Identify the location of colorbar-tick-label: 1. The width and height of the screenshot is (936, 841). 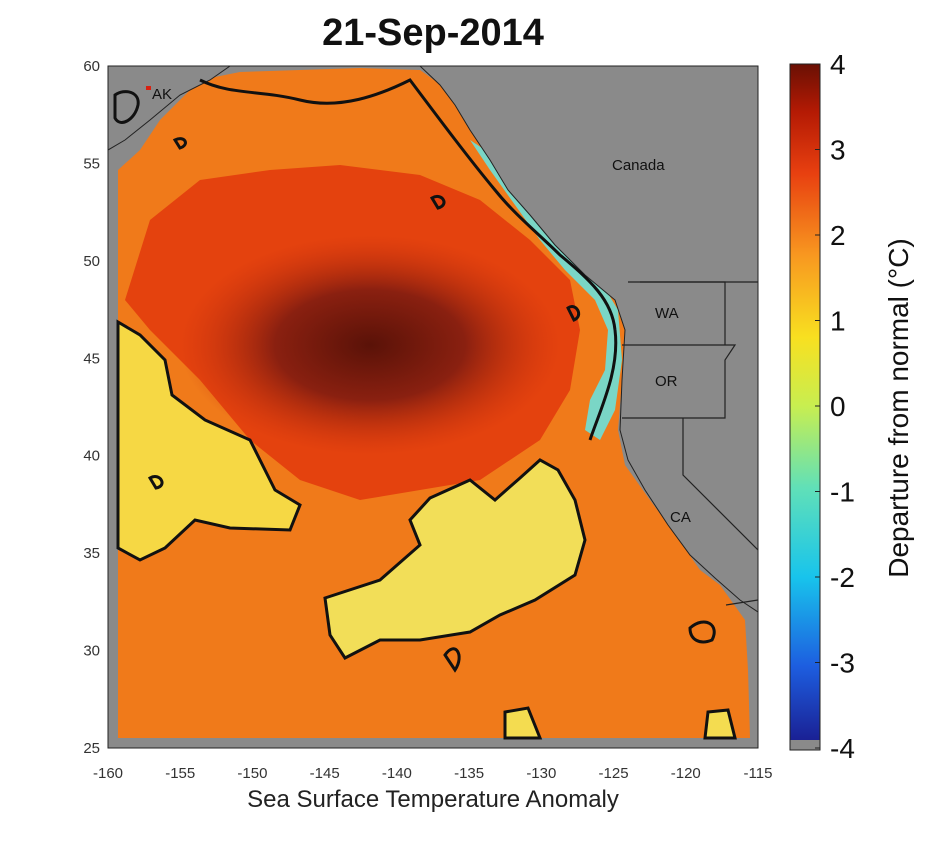
(838, 321).